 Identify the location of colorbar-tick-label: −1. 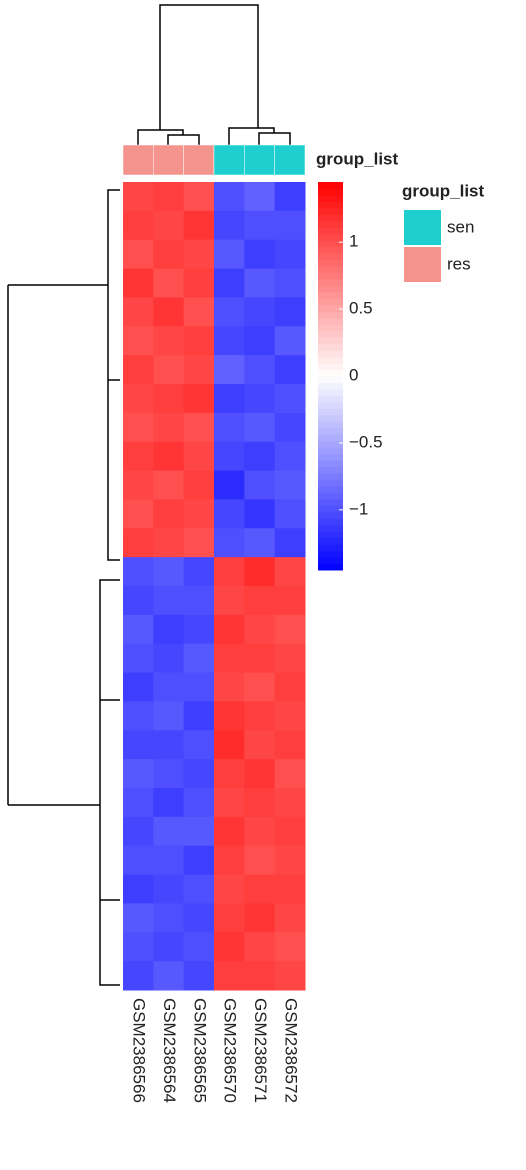
(358, 508).